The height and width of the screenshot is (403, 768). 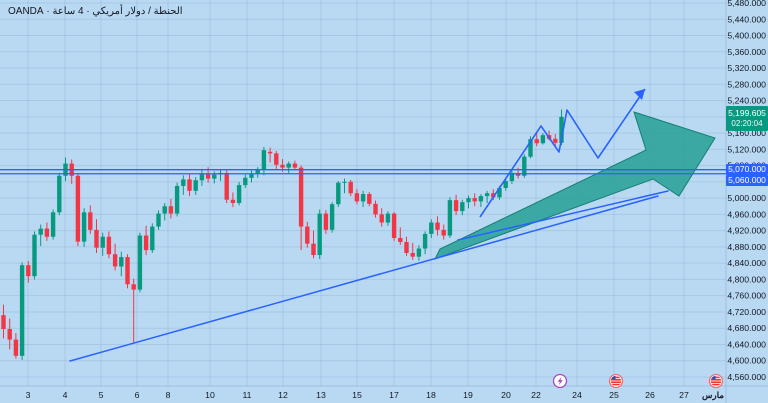 I want to click on time-tick-label: 20, so click(x=506, y=395).